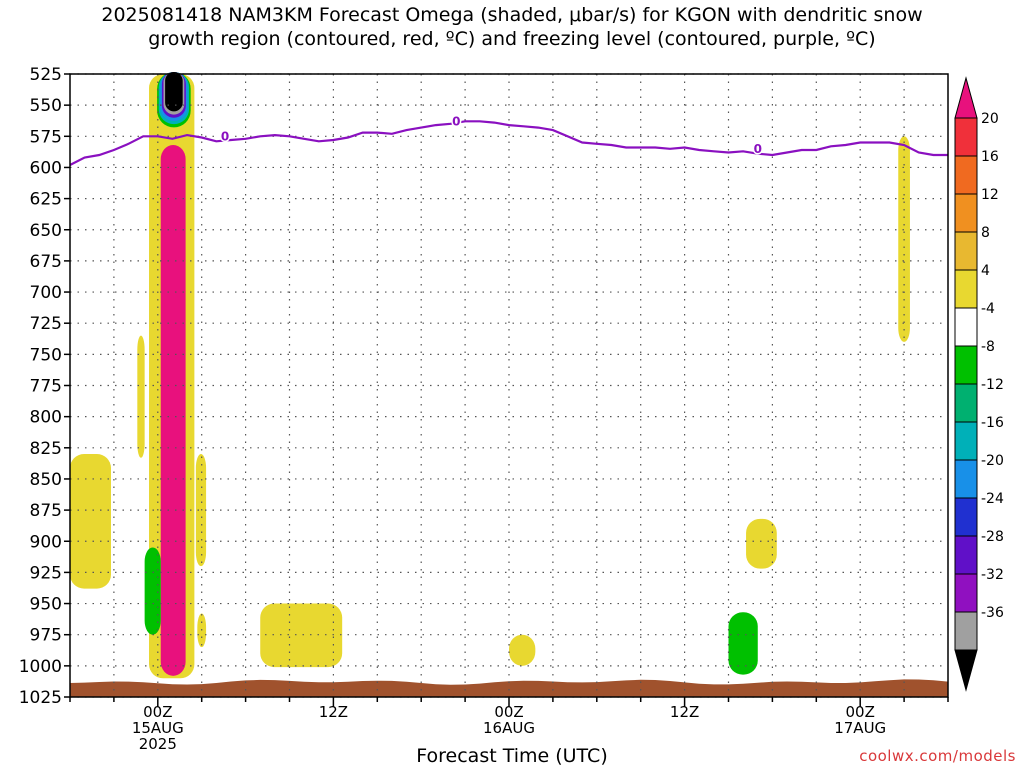  What do you see at coordinates (46, 231) in the screenshot?
I see `y-tick-label: 650` at bounding box center [46, 231].